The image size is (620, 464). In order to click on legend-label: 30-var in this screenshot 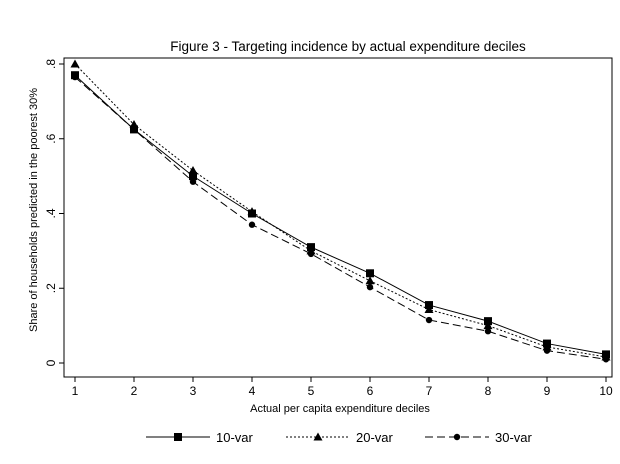, I will do `click(514, 437)`.